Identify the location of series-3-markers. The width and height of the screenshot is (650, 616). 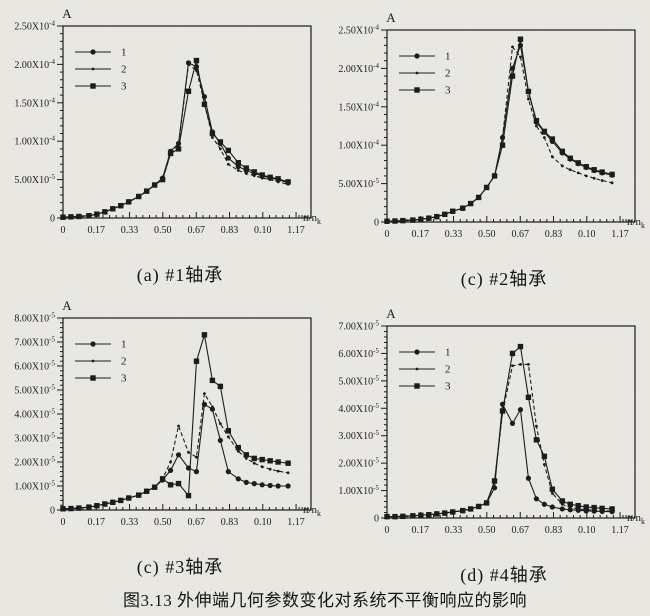
(499, 130).